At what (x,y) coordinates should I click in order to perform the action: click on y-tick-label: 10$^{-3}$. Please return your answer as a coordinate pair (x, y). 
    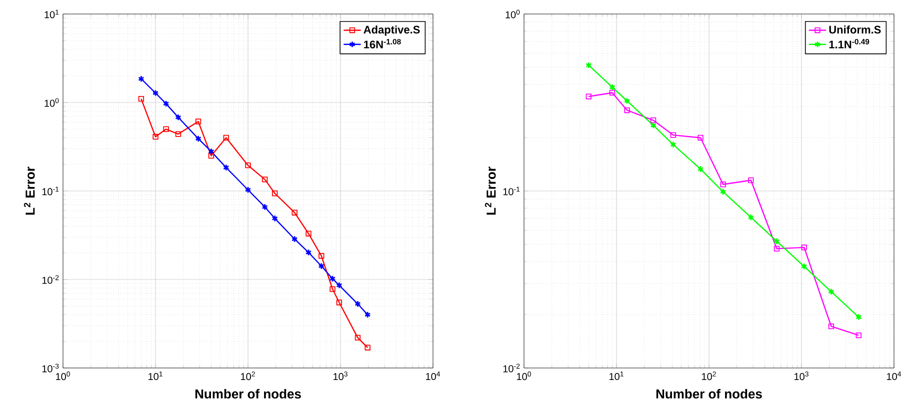
    Looking at the image, I should click on (50, 368).